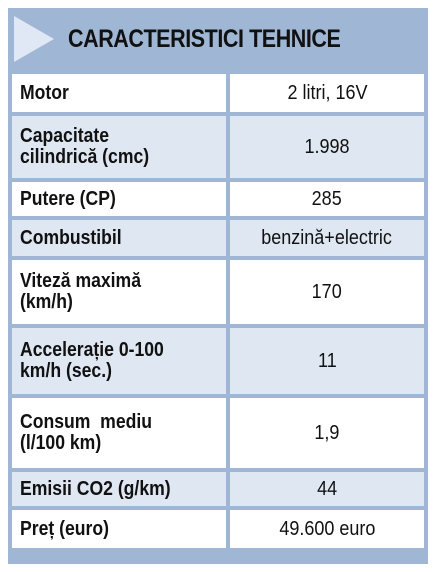 This screenshot has width=439, height=572. I want to click on row-value: 44, so click(327, 489).